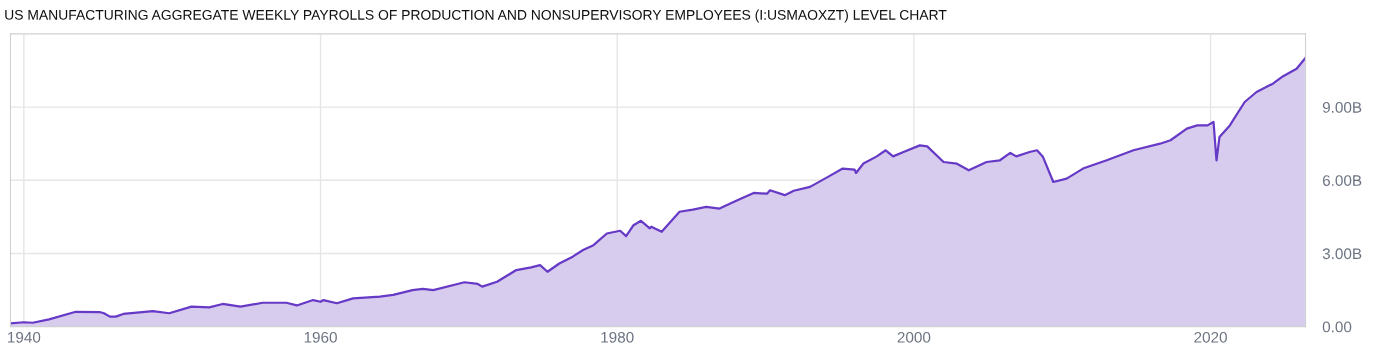  Describe the element at coordinates (1210, 337) in the screenshot. I see `x-tick-label: 2020` at that location.